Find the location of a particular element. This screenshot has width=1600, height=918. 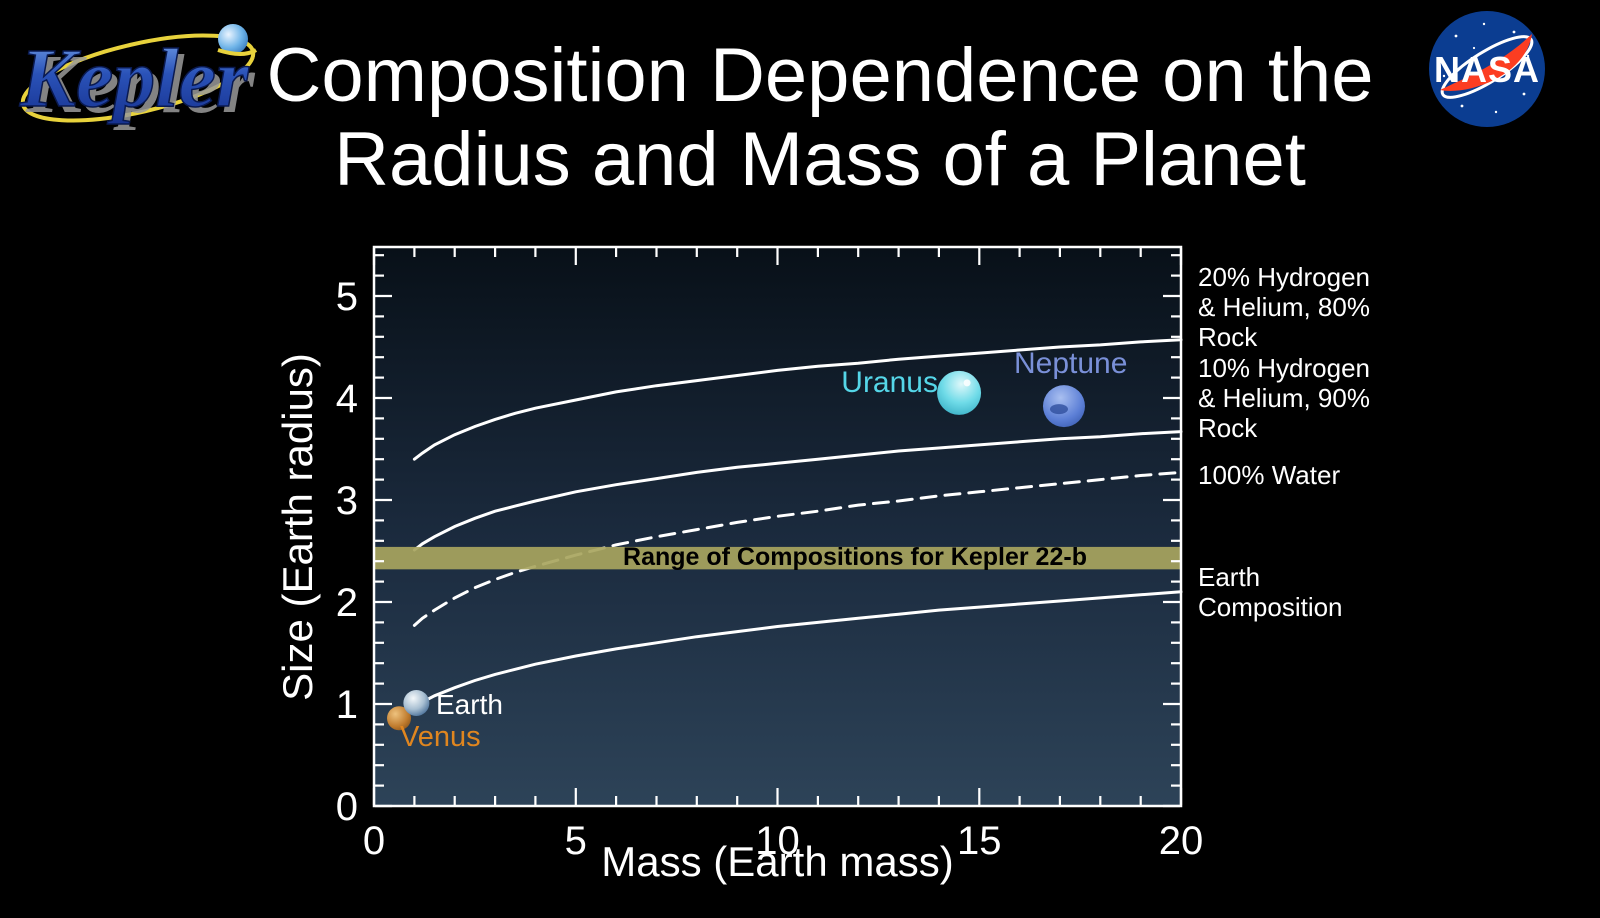

kepler-logo: Kepler Kepler is located at coordinates (138, 77).